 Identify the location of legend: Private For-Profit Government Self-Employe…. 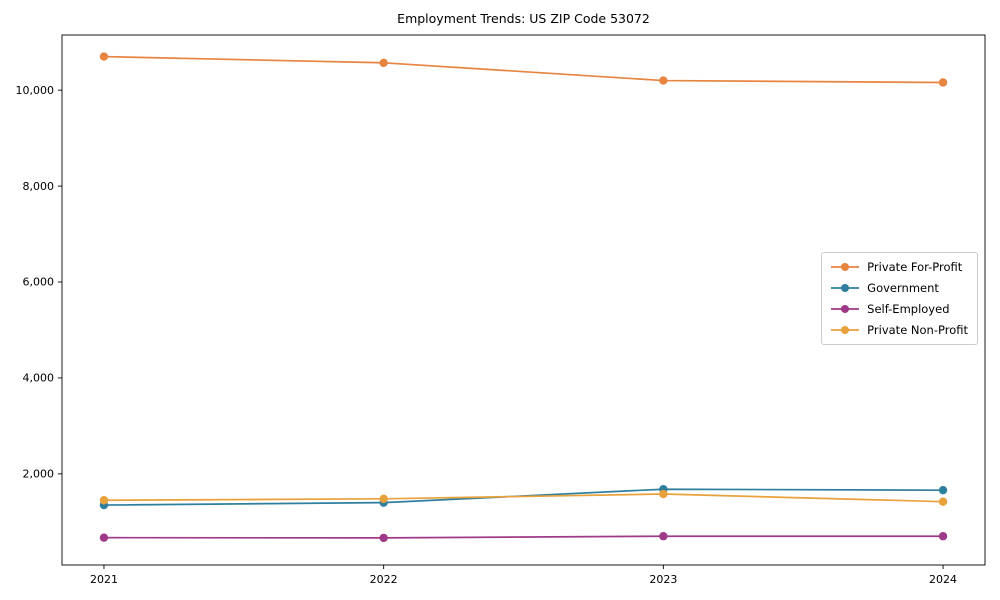
(899, 298).